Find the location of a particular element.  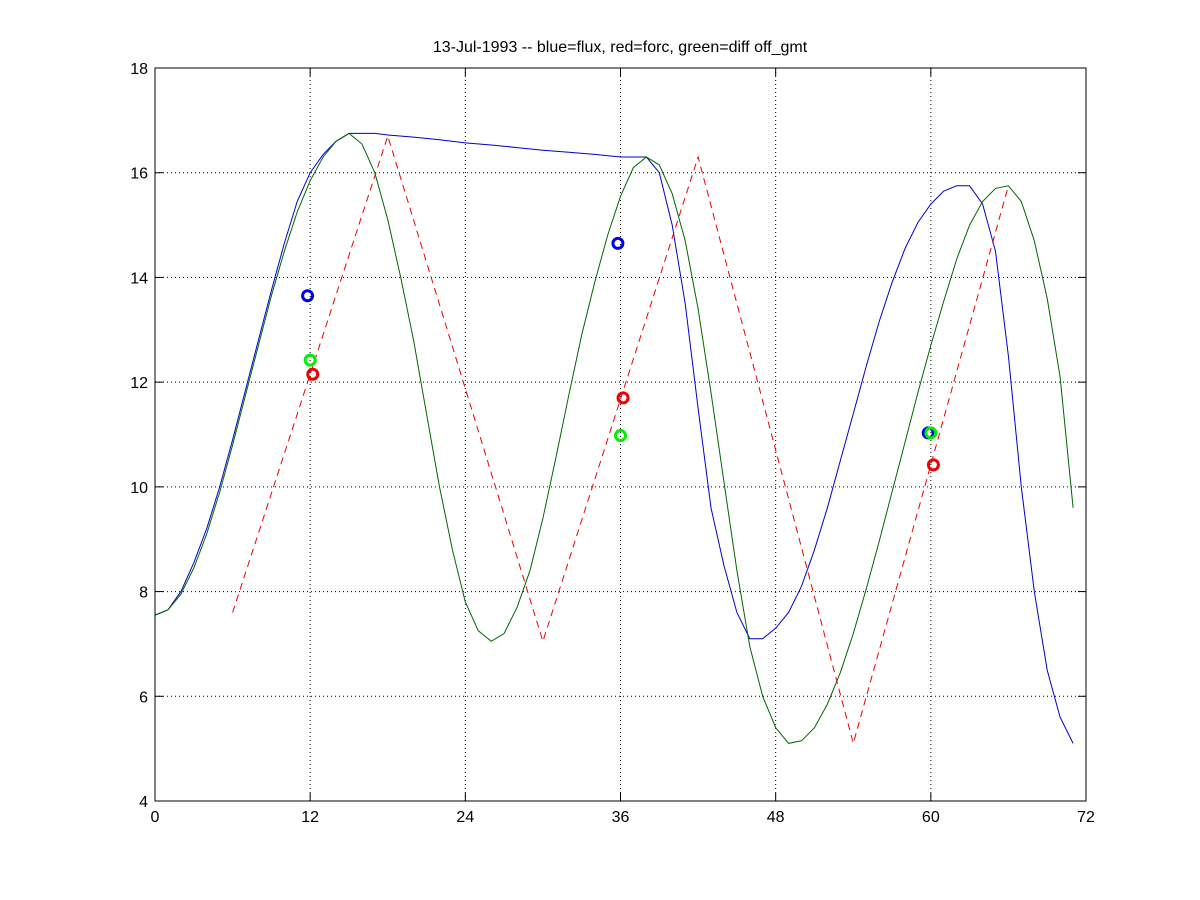

y-tick-label: 12 is located at coordinates (139, 383).